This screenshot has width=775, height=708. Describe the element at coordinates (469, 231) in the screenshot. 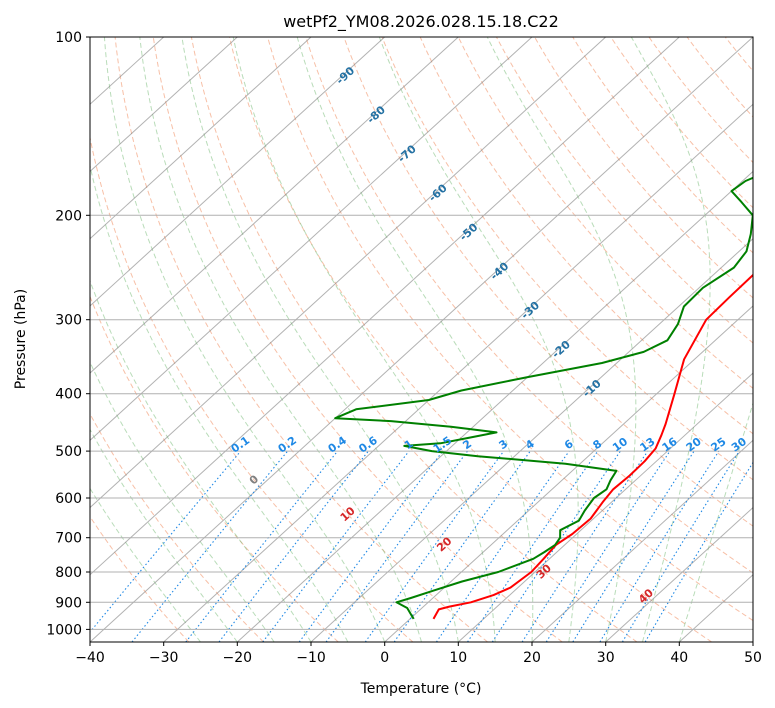

I see `isotherm-label: -50` at that location.